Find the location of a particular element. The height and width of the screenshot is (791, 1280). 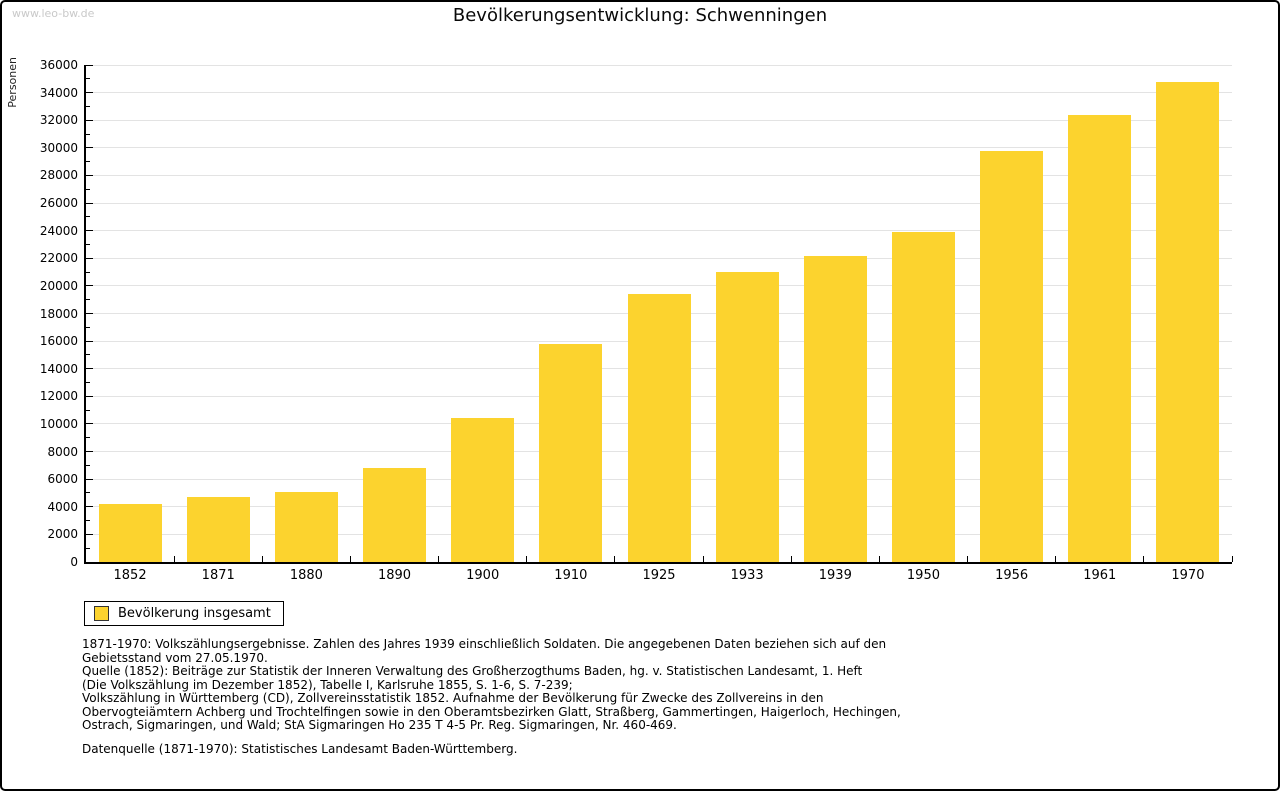

bar-1939 is located at coordinates (835, 408).